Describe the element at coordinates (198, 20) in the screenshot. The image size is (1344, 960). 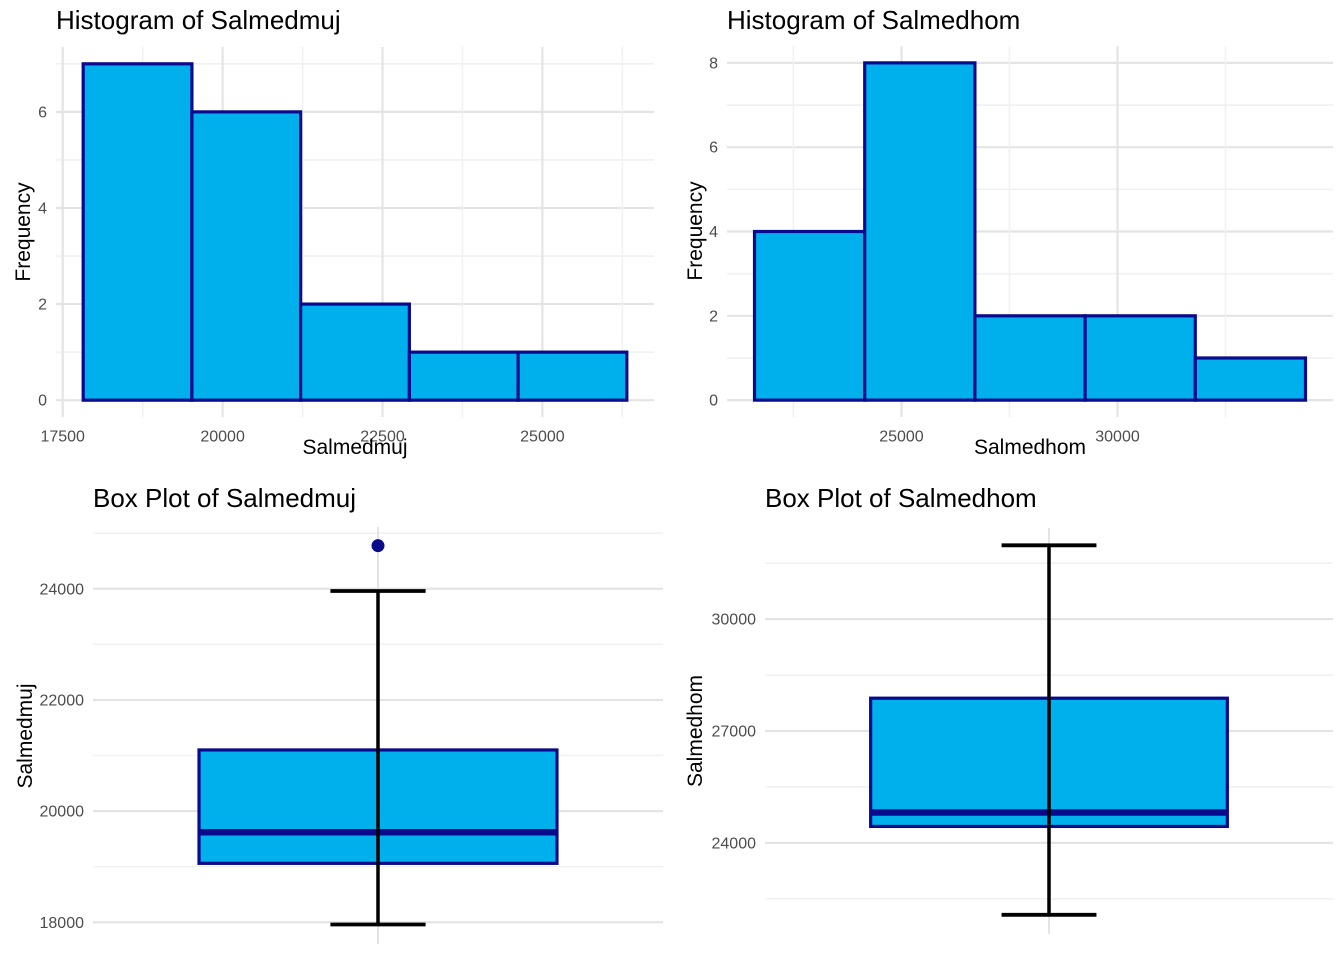
I see `plot-title: Histogram of Salmedmuj` at that location.